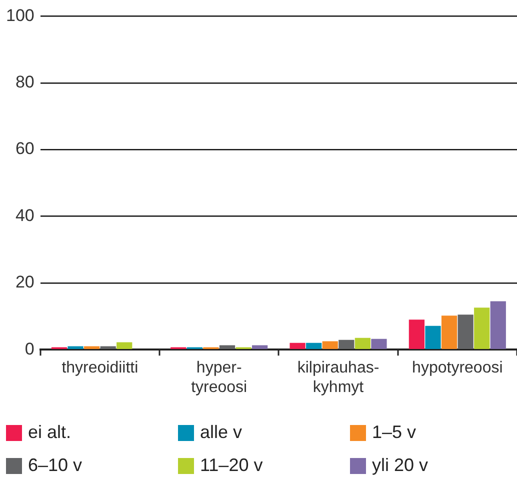 Image resolution: width=517 pixels, height=503 pixels. What do you see at coordinates (231, 465) in the screenshot?
I see `legend-label: 11–20 v` at bounding box center [231, 465].